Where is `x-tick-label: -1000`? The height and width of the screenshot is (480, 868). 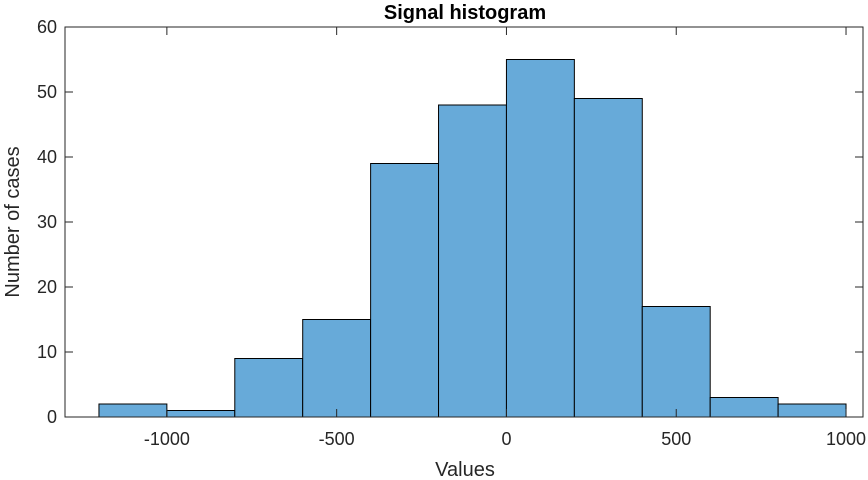 x-tick-label: -1000 is located at coordinates (167, 439).